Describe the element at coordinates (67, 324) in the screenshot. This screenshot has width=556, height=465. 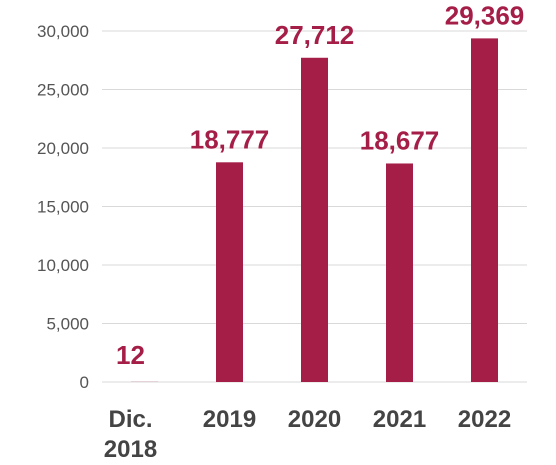
I see `y-tick-label: 5,000` at that location.